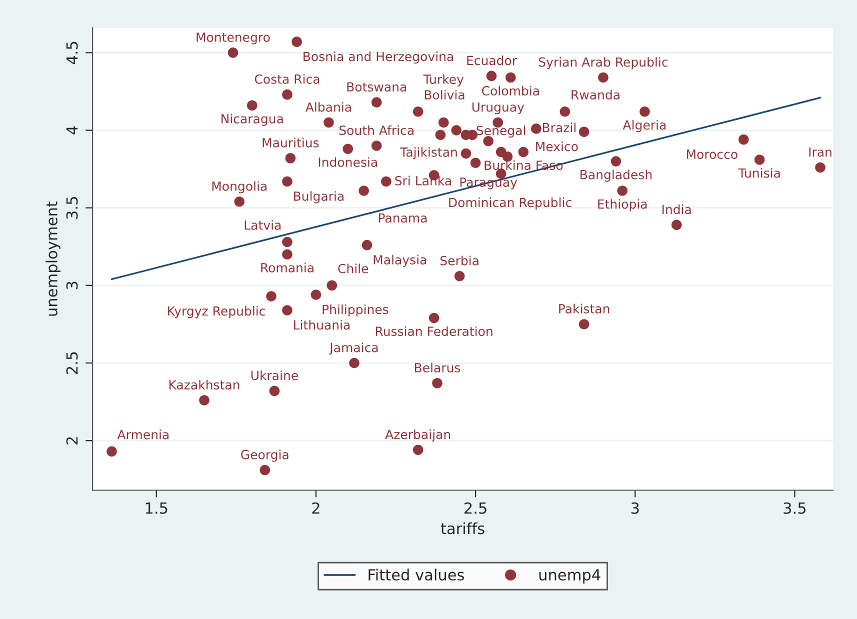  I want to click on annotation: Belarus, so click(437, 367).